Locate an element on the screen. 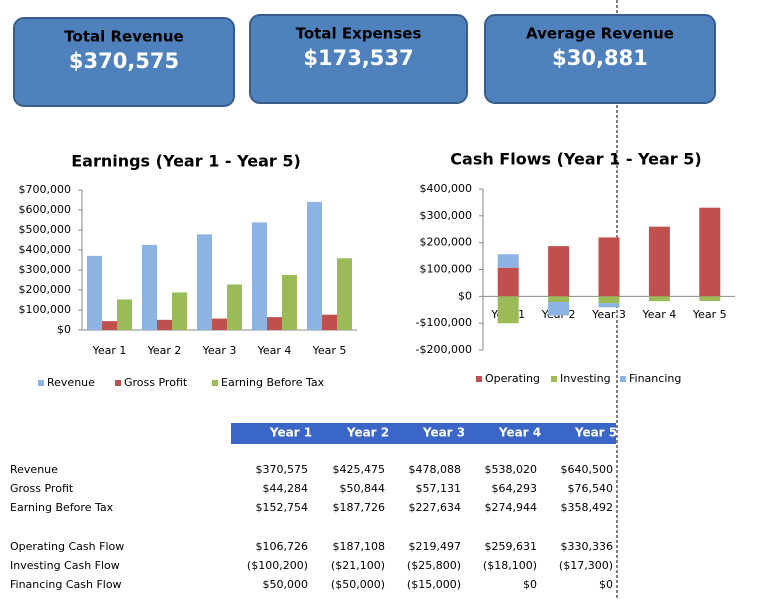 This screenshot has width=782, height=599. column-header: Year 1 is located at coordinates (290, 433).